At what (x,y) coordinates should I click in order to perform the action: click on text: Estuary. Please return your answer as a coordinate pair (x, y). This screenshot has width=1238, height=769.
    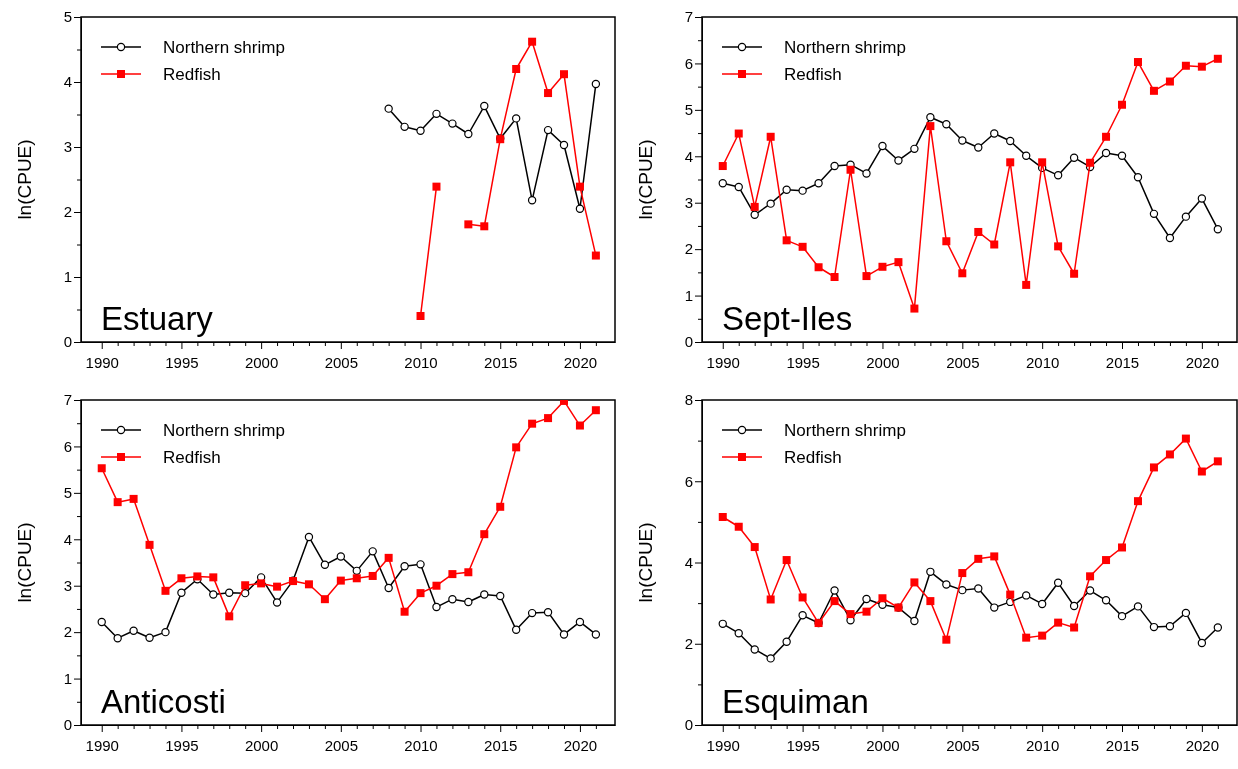
    Looking at the image, I should click on (157, 318).